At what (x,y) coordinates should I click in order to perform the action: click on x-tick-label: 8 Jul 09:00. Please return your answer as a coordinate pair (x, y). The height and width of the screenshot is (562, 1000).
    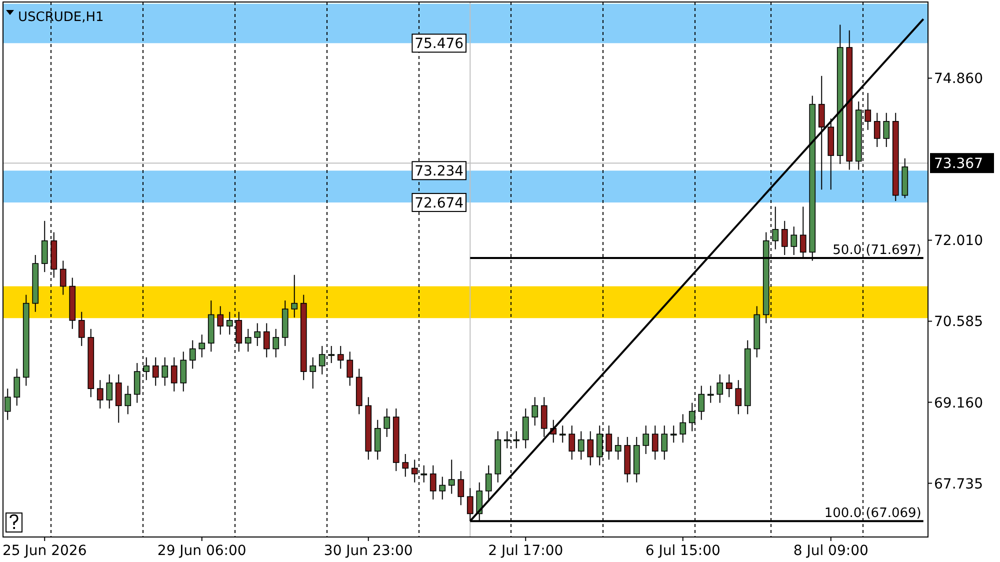
    Looking at the image, I should click on (830, 551).